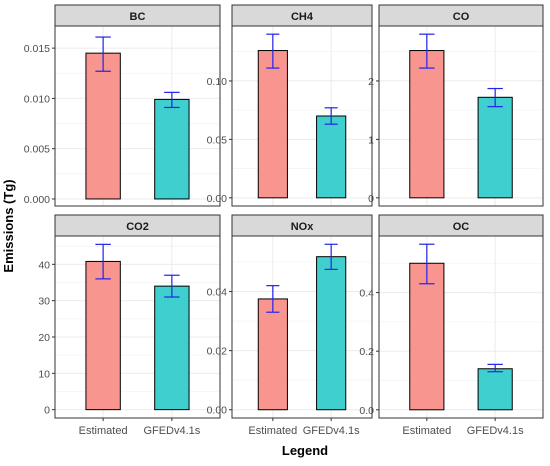 This screenshot has width=550, height=466. Describe the element at coordinates (44, 302) in the screenshot. I see `y-tick-label: 30` at that location.